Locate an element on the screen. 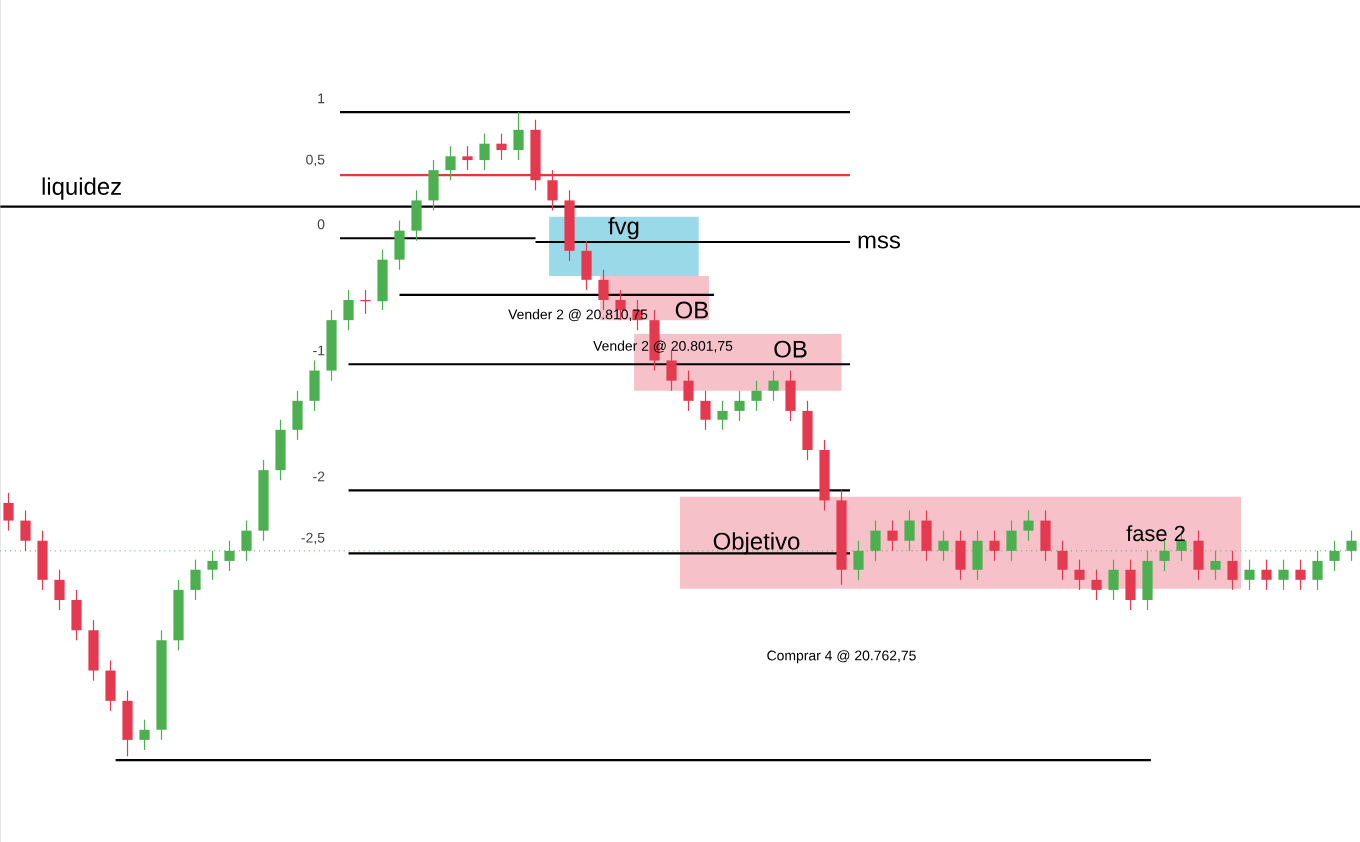  band-label: fvg is located at coordinates (623, 228).